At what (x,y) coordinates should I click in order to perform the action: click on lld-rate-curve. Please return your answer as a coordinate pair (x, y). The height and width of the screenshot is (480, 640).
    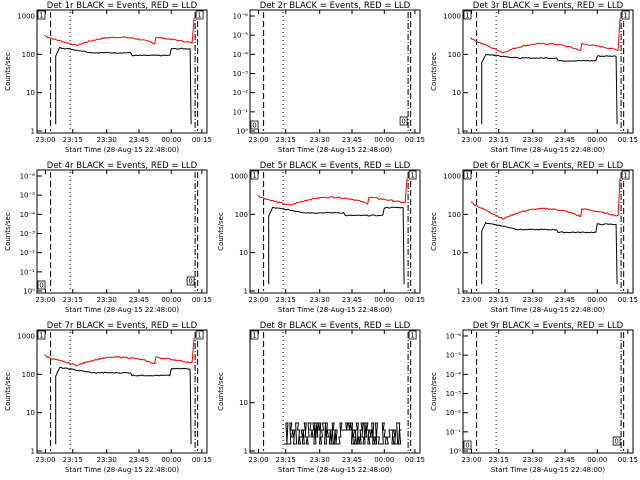
    Looking at the image, I should click on (119, 352).